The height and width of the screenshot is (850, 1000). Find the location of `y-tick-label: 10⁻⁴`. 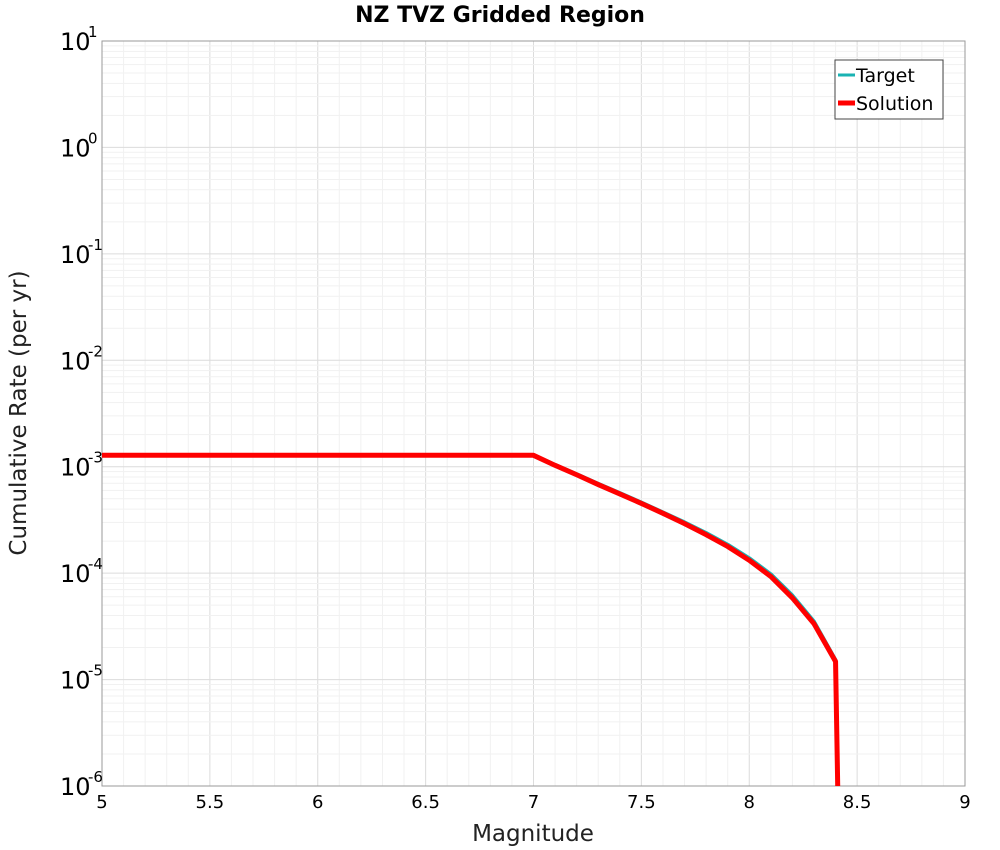

y-tick-label: 10⁻⁴ is located at coordinates (81, 571).